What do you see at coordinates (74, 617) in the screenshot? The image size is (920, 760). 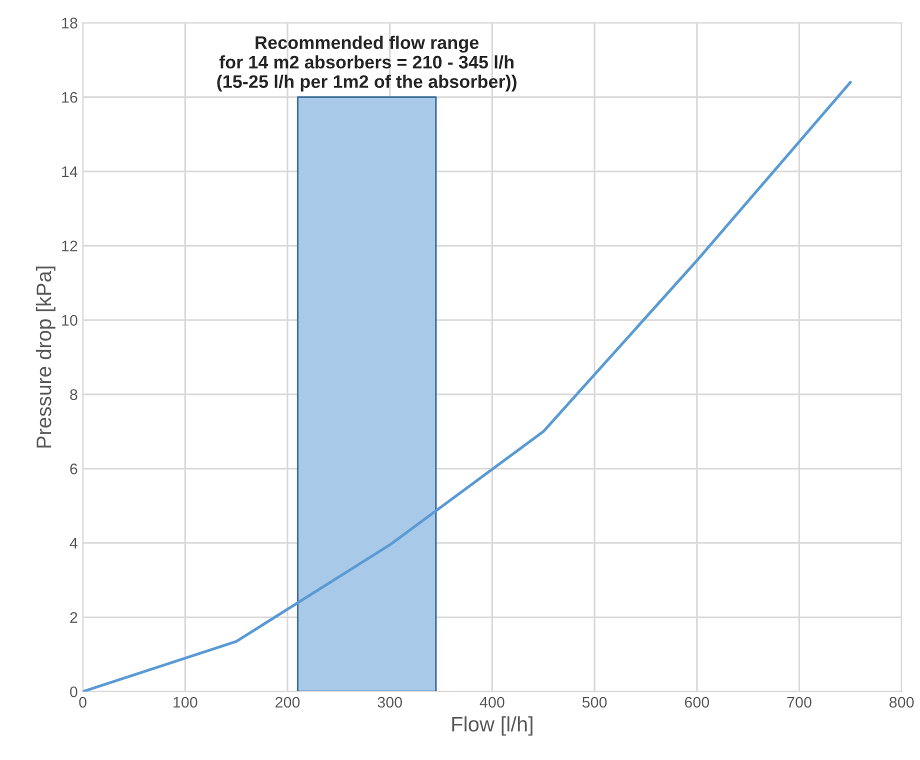 I see `y-tick-label: 2` at bounding box center [74, 617].